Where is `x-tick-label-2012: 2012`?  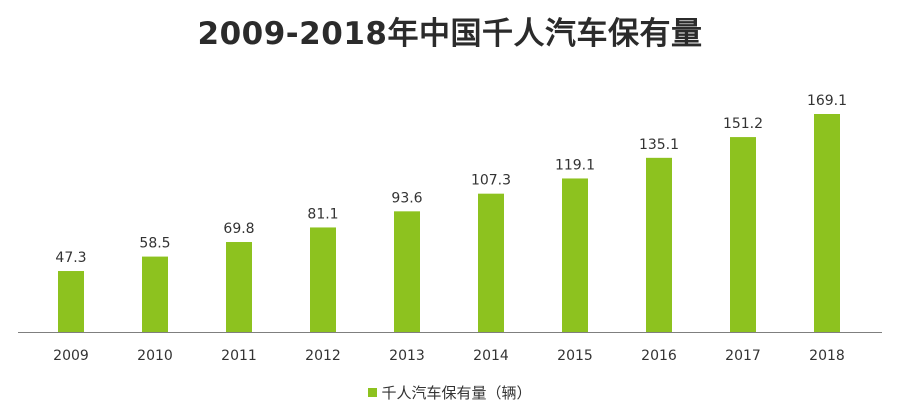
x-tick-label-2012: 2012 is located at coordinates (323, 356).